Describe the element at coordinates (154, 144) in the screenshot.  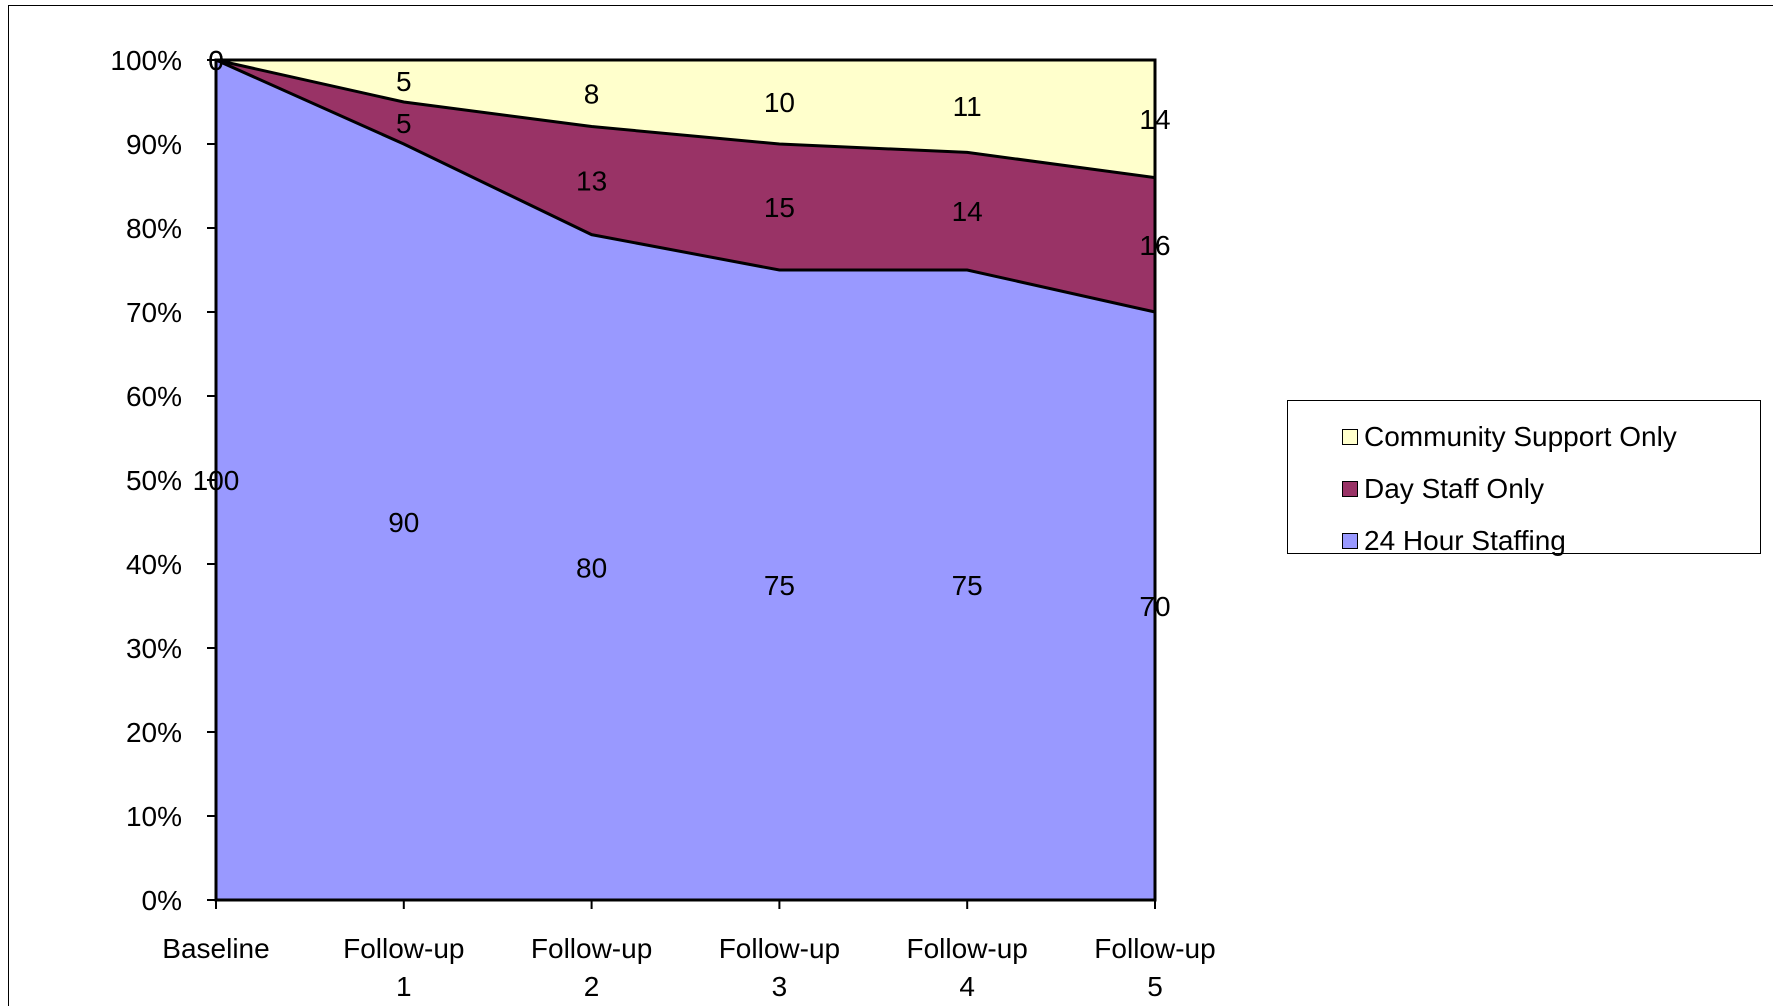
I see `y-tick-label: 90%` at that location.